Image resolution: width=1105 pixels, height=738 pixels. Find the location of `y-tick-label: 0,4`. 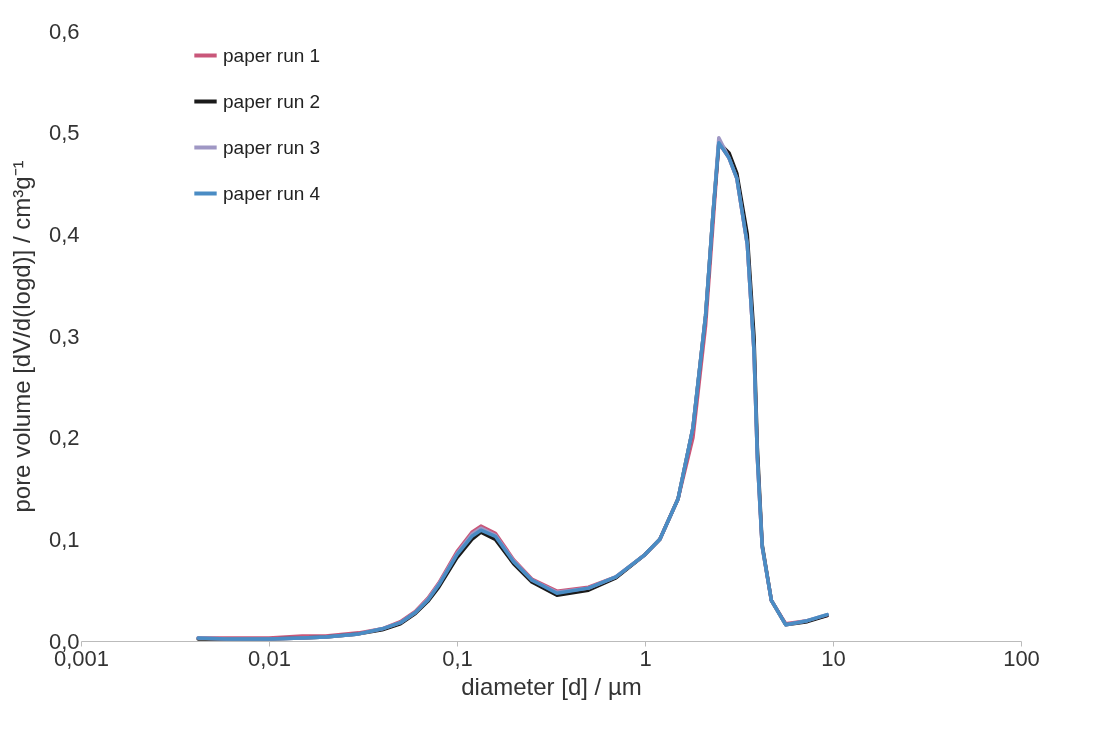

y-tick-label: 0,4 is located at coordinates (64, 234).